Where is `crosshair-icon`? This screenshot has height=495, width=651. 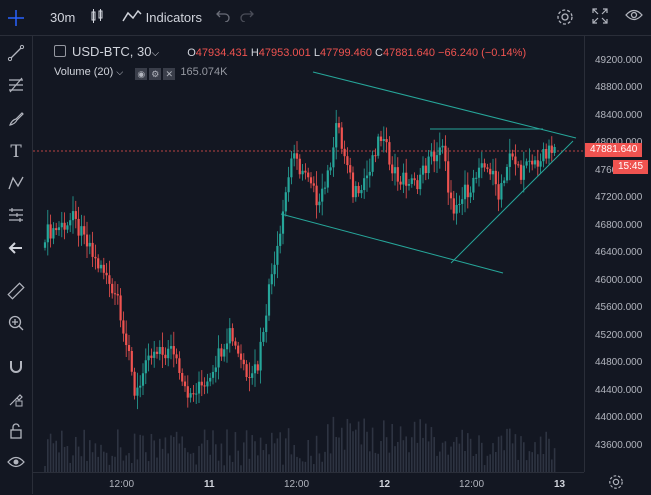 crosshair-icon is located at coordinates (16, 19).